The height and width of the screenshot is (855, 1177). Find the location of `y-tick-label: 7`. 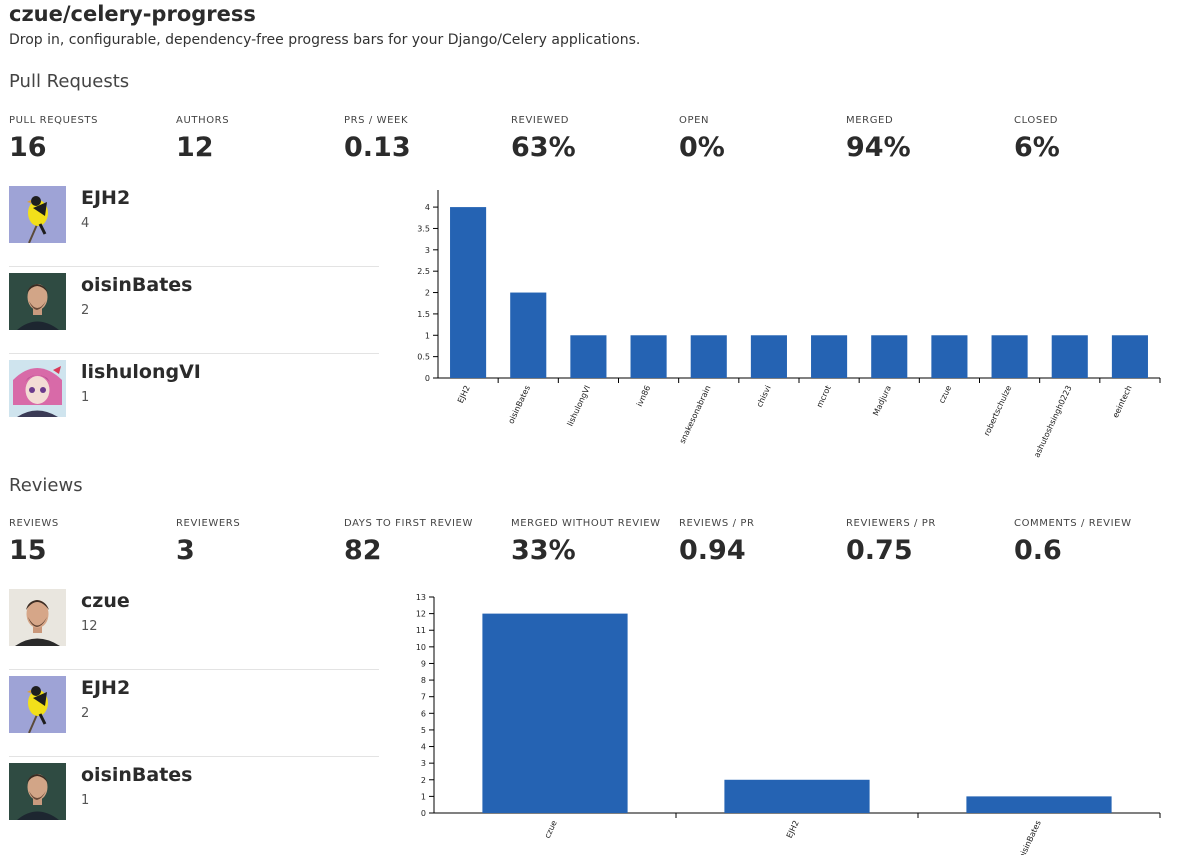

y-tick-label: 7 is located at coordinates (423, 697).